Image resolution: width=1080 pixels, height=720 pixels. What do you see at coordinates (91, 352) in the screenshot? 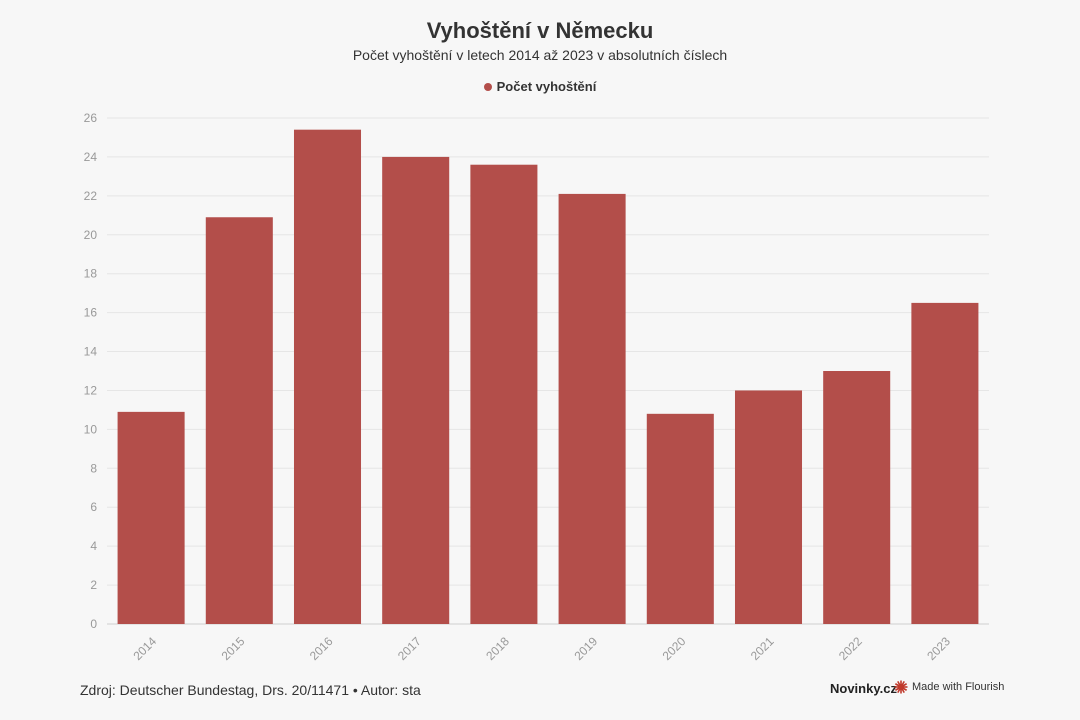
I see `y-tick-label: 14` at bounding box center [91, 352].